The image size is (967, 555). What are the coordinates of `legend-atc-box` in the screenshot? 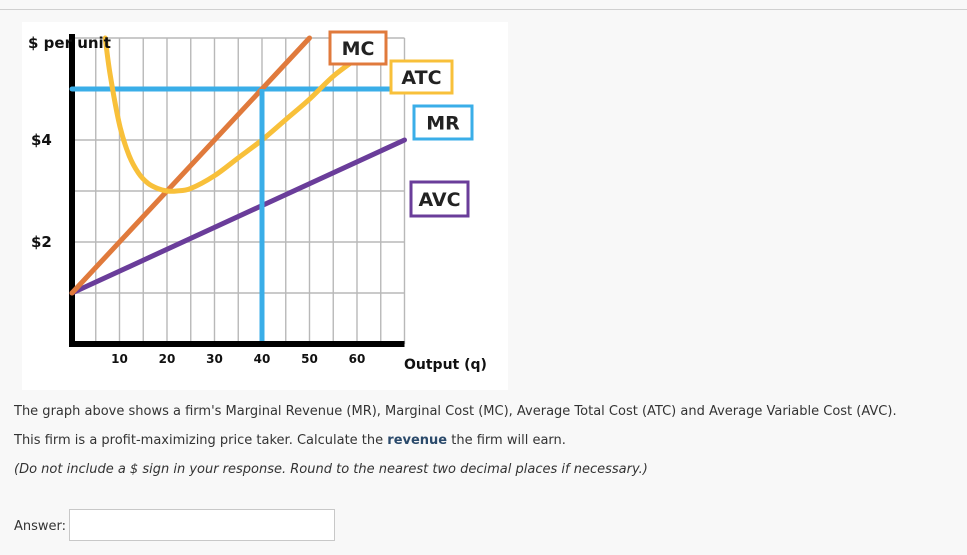 It's located at (421, 77).